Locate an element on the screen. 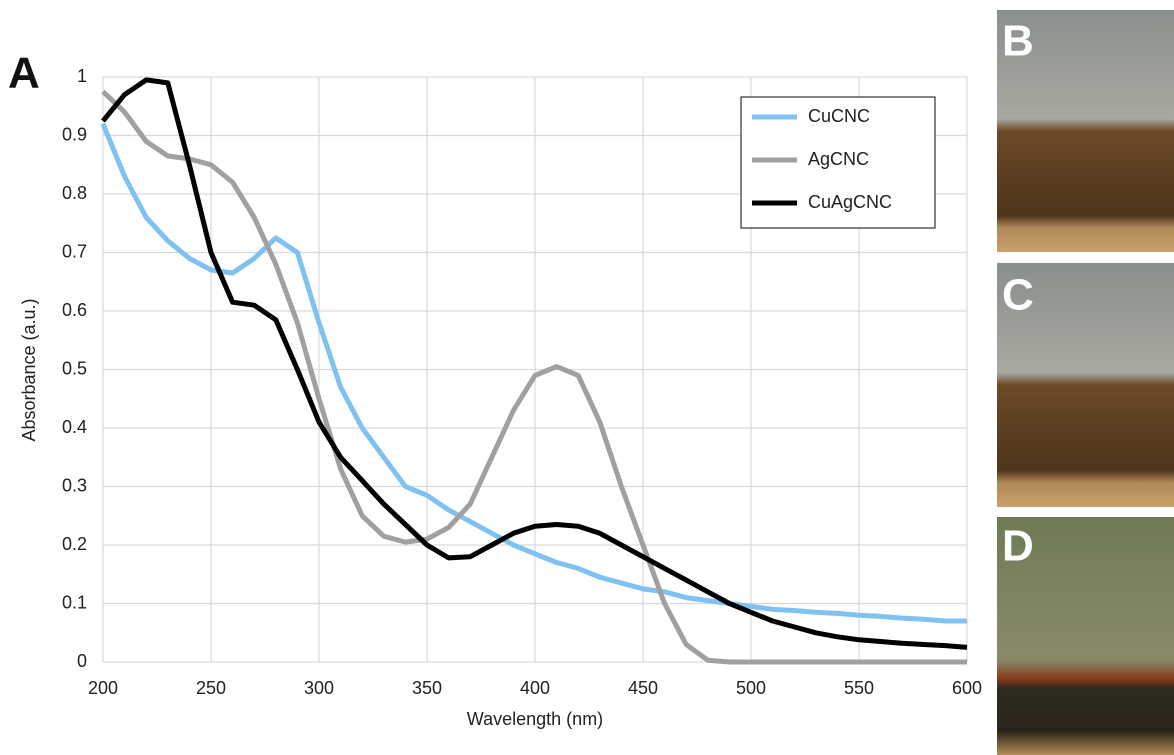  legend-label: AgCNC is located at coordinates (838, 159).